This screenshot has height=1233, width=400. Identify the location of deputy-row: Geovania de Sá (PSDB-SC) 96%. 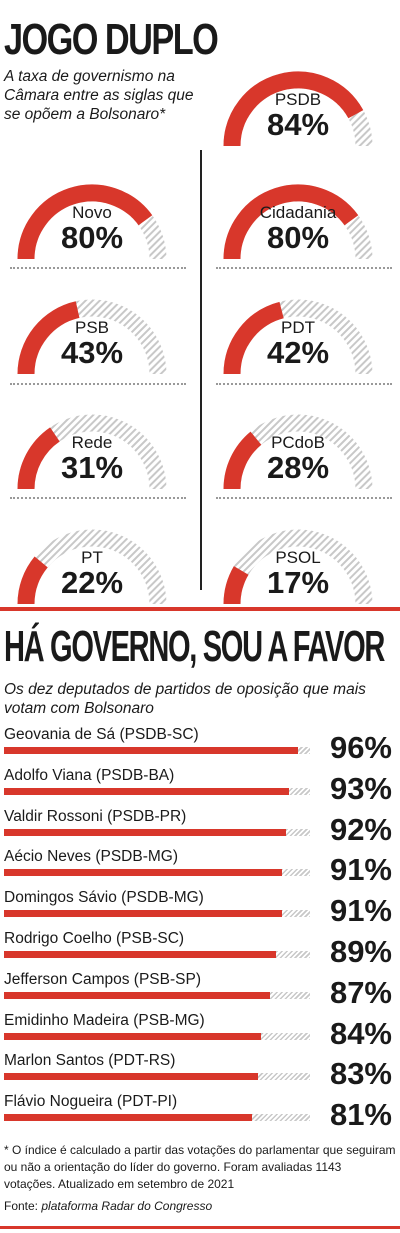
(200, 748).